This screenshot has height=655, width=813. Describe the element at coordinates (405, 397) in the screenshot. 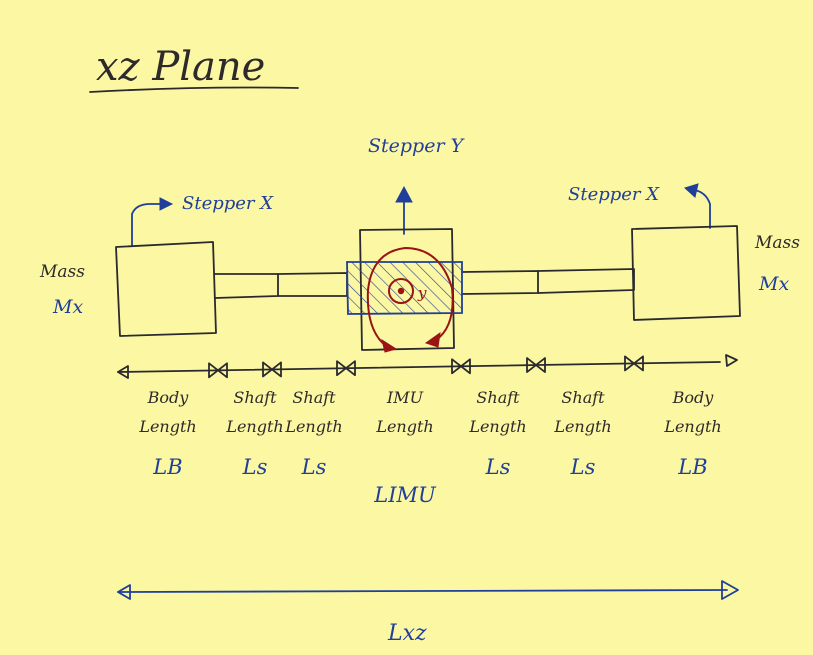

I see `segment-label-line1: IMU` at that location.